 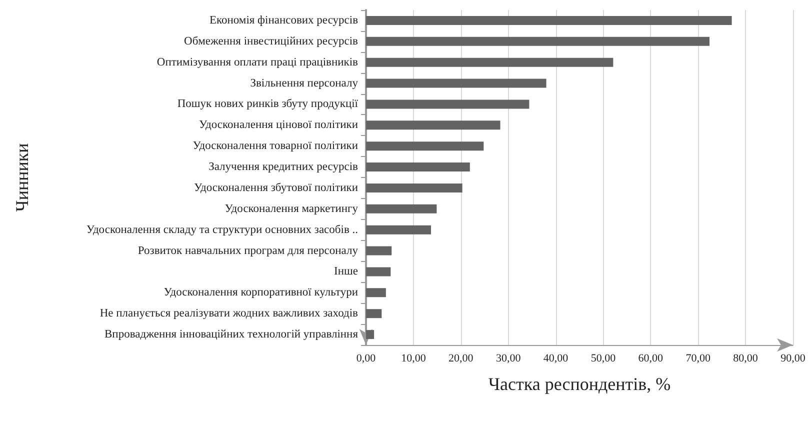 What do you see at coordinates (222, 230) in the screenshot?
I see `y-tick-label: Удосконалення складу та структури основних засобів ..` at bounding box center [222, 230].